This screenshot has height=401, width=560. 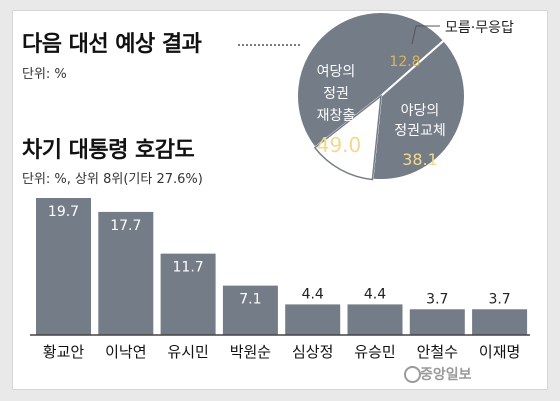 What do you see at coordinates (44, 74) in the screenshot?
I see `pie-chart-unit: 단위: %` at bounding box center [44, 74].